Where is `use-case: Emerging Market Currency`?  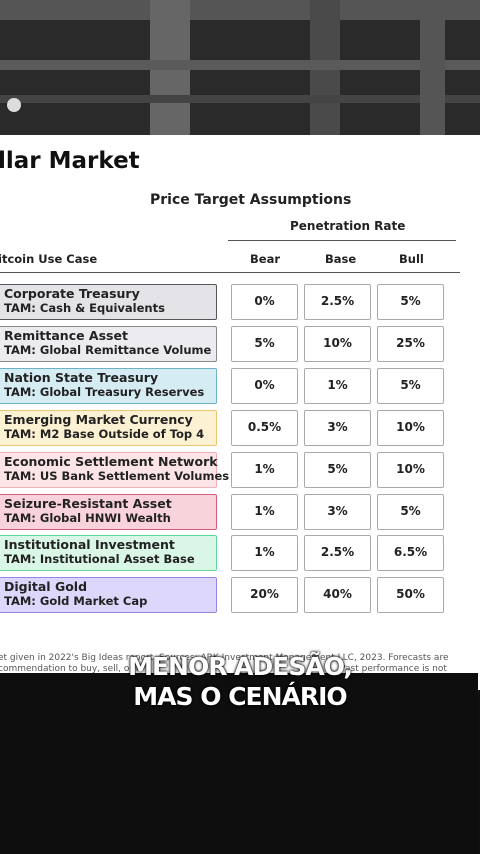 use-case: Emerging Market Currency is located at coordinates (98, 419).